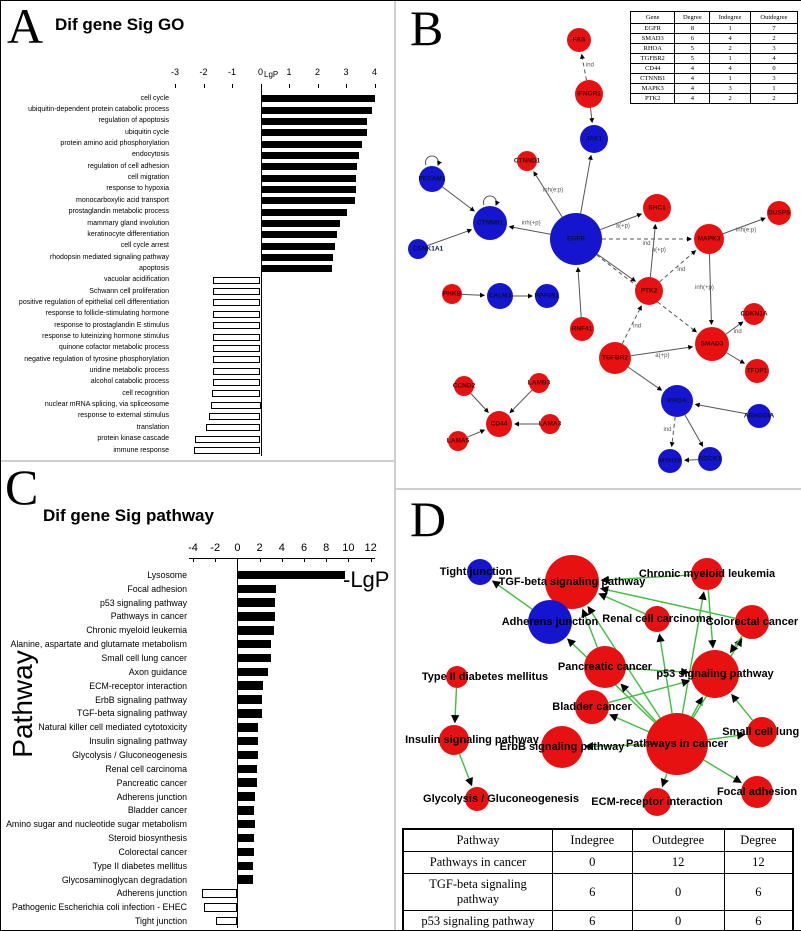 Image resolution: width=801 pixels, height=931 pixels. Describe the element at coordinates (752, 622) in the screenshot. I see `pathway-node-colorectal-cancer` at that location.